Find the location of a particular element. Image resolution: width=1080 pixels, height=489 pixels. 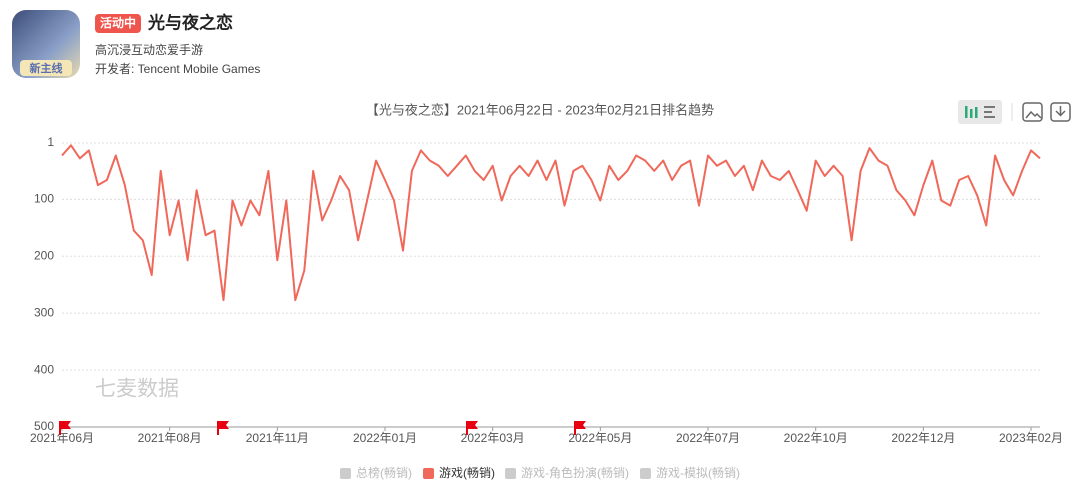

image-glyph is located at coordinates (1033, 114).